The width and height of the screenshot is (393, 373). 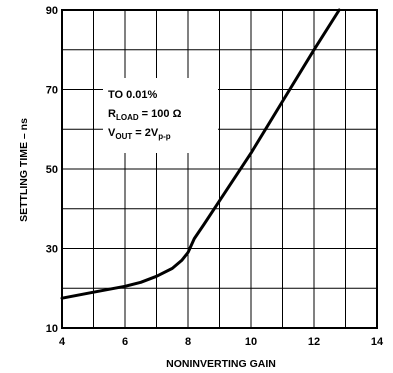 I want to click on x-tick-label: 6, so click(x=125, y=342).